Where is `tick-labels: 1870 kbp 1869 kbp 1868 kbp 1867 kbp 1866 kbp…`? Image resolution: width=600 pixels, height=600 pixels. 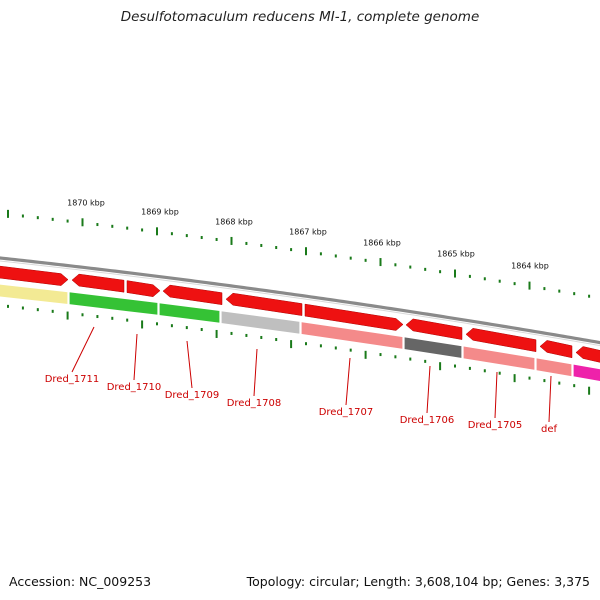
tick-labels: 1870 kbp 1869 kbp 1868 kbp 1867 kbp 1866 kbp… is located at coordinates (308, 235).